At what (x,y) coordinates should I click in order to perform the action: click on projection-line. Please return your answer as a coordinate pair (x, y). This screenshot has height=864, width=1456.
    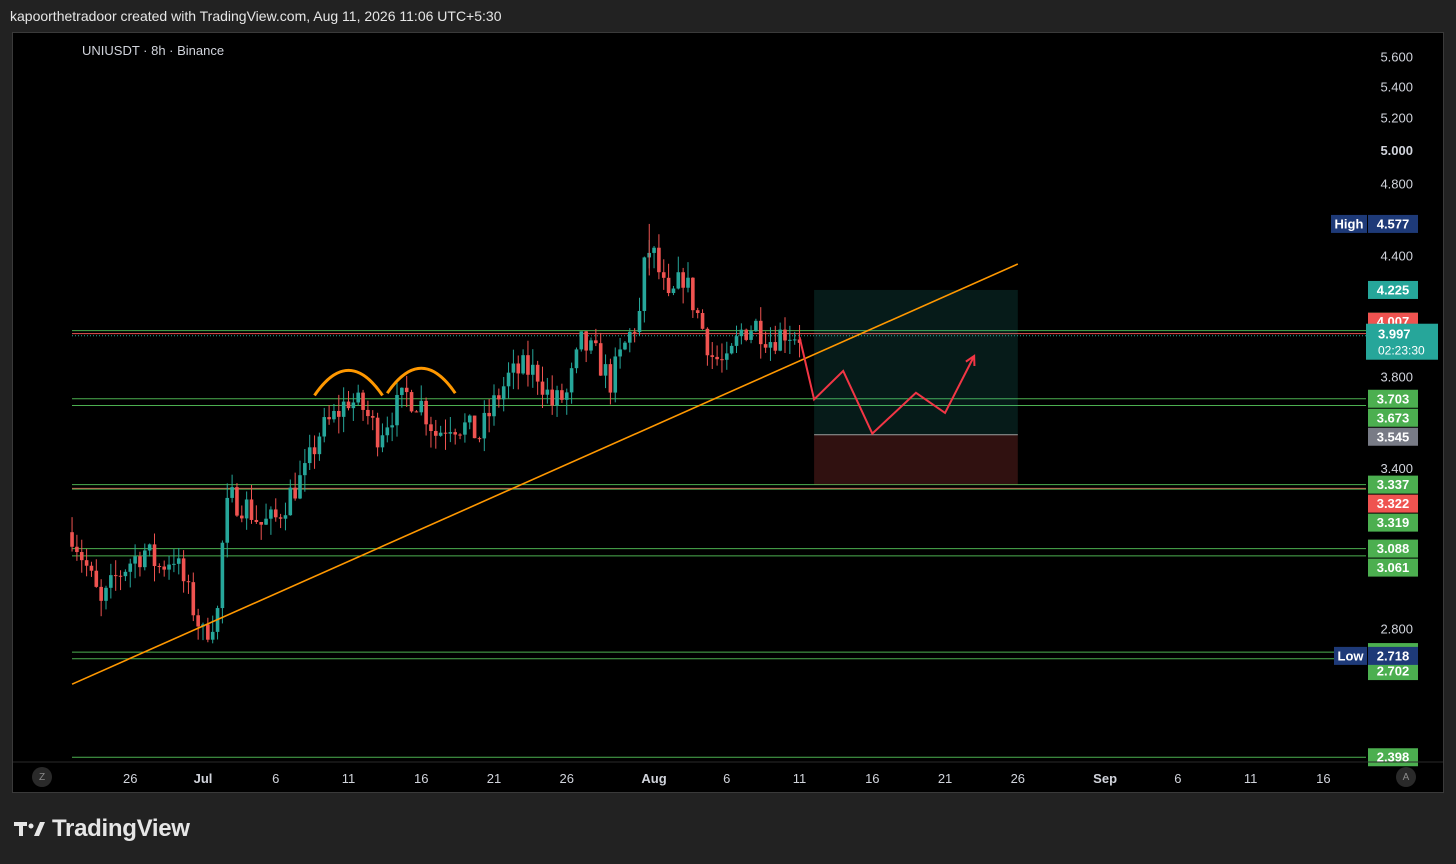
    Looking at the image, I should click on (887, 386).